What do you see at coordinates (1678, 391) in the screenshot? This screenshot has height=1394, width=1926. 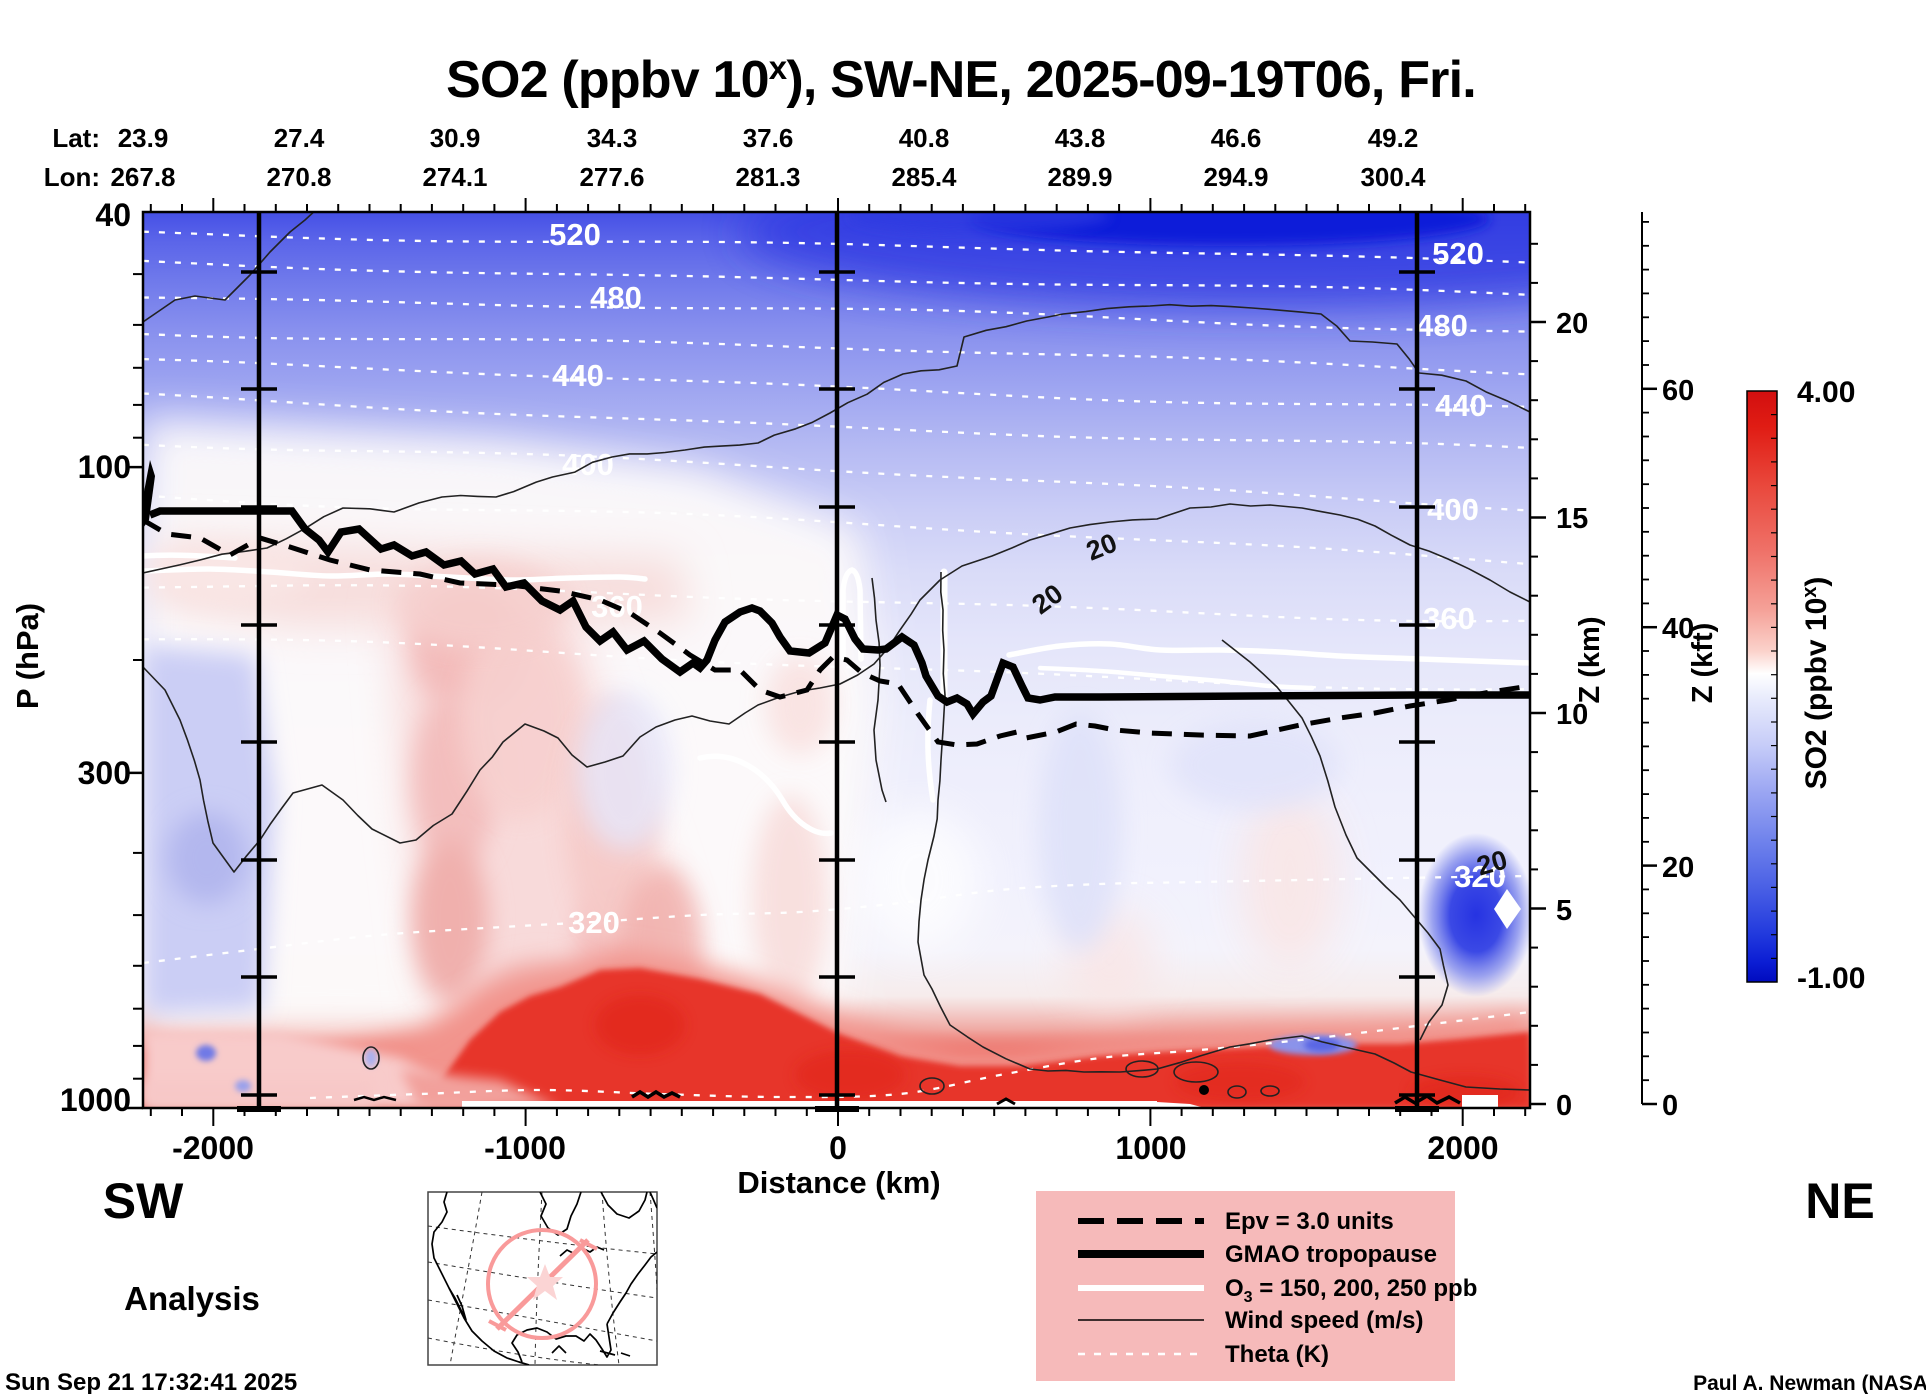 I see `svg-text: 60` at bounding box center [1678, 391].